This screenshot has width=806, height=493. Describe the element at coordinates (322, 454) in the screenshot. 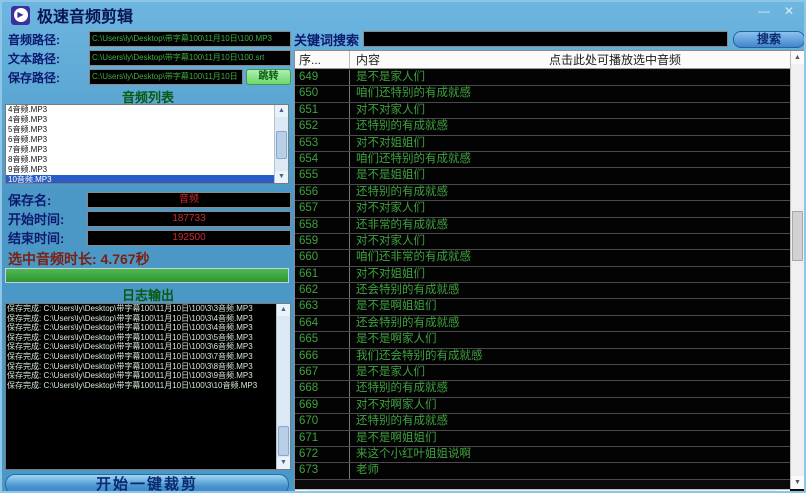

I see `row-seq: 672` at that location.